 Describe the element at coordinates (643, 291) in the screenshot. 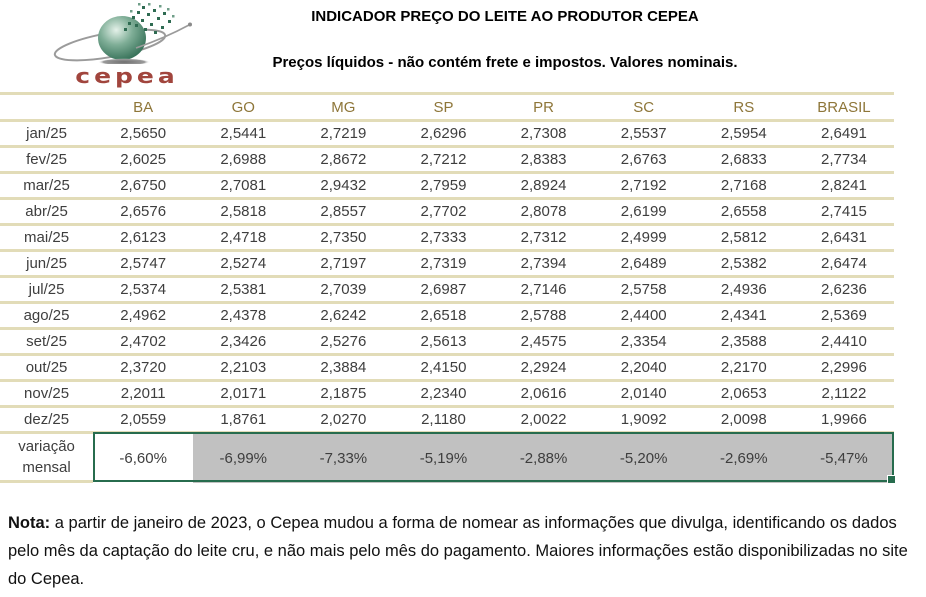

I see `price-cell: 2,5758` at that location.